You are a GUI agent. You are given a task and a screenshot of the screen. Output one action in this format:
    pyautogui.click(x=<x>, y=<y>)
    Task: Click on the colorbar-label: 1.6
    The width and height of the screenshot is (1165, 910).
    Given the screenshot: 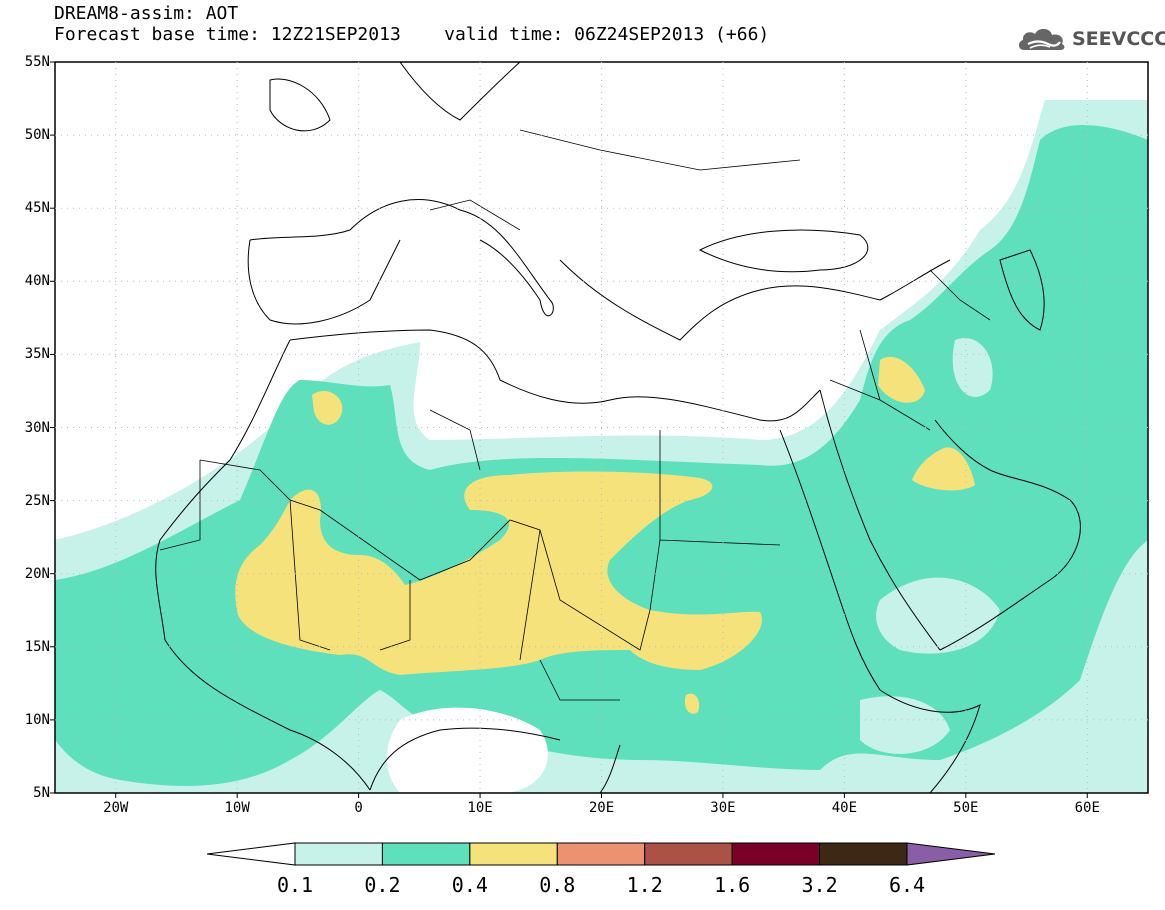 What is the action you would take?
    pyautogui.click(x=732, y=885)
    